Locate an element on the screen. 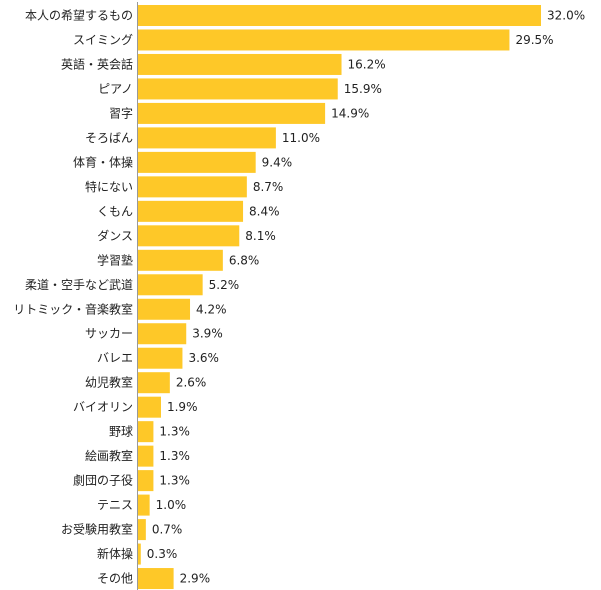 The width and height of the screenshot is (601, 590). category-label-16: バイオリン is located at coordinates (103, 407).